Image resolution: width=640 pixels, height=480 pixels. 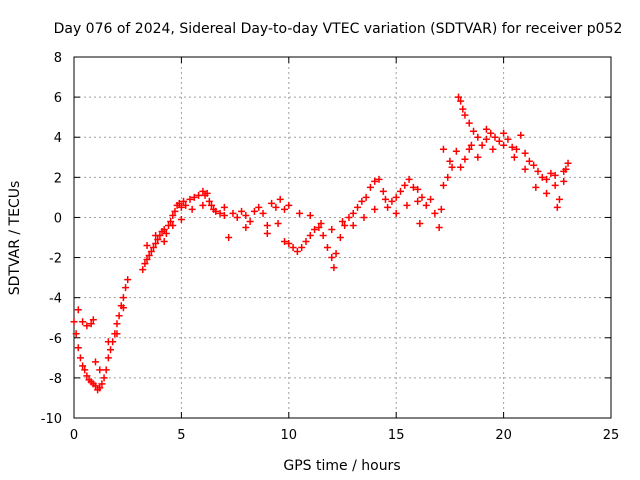 What do you see at coordinates (58, 98) in the screenshot?
I see `y-tick-label: 6` at bounding box center [58, 98].